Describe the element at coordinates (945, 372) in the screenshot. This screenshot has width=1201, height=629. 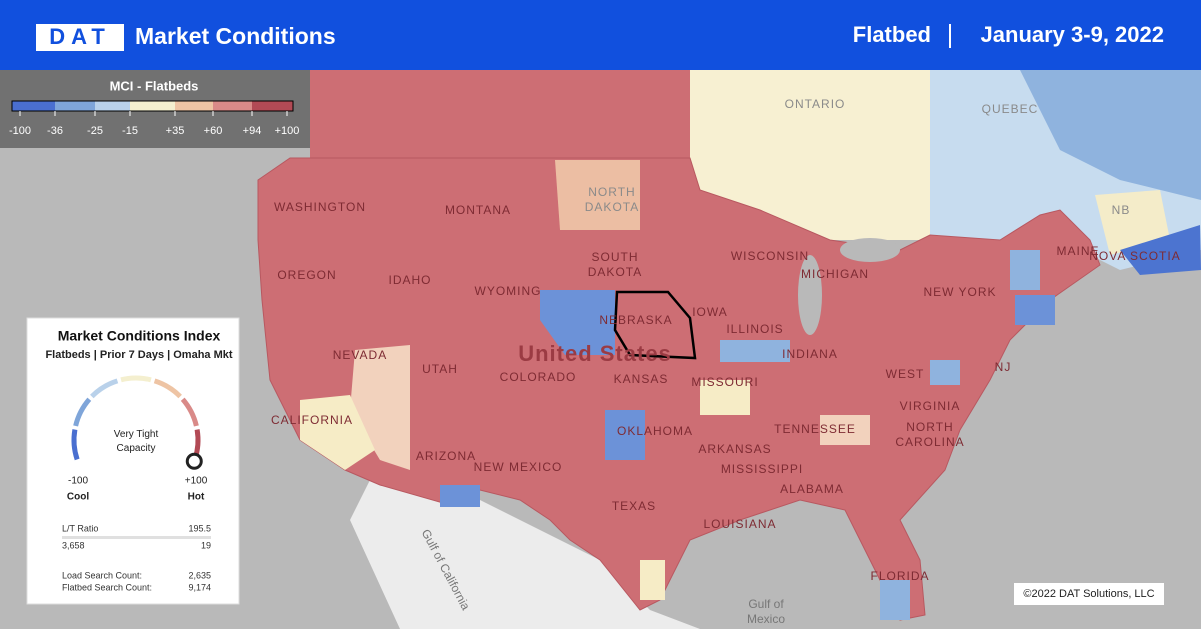
I see `virginia-area` at that location.